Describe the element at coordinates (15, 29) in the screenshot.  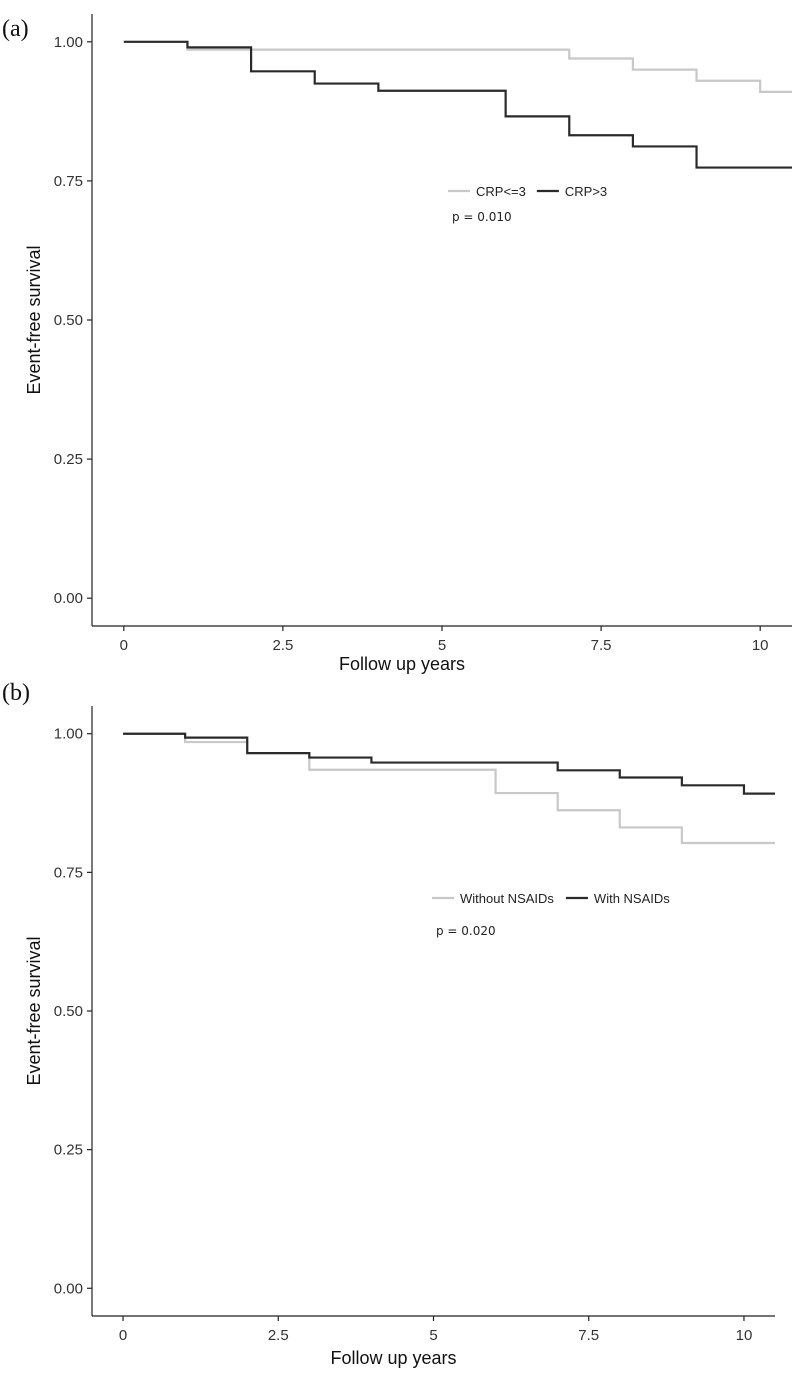
I see `panel-label: (a)` at that location.